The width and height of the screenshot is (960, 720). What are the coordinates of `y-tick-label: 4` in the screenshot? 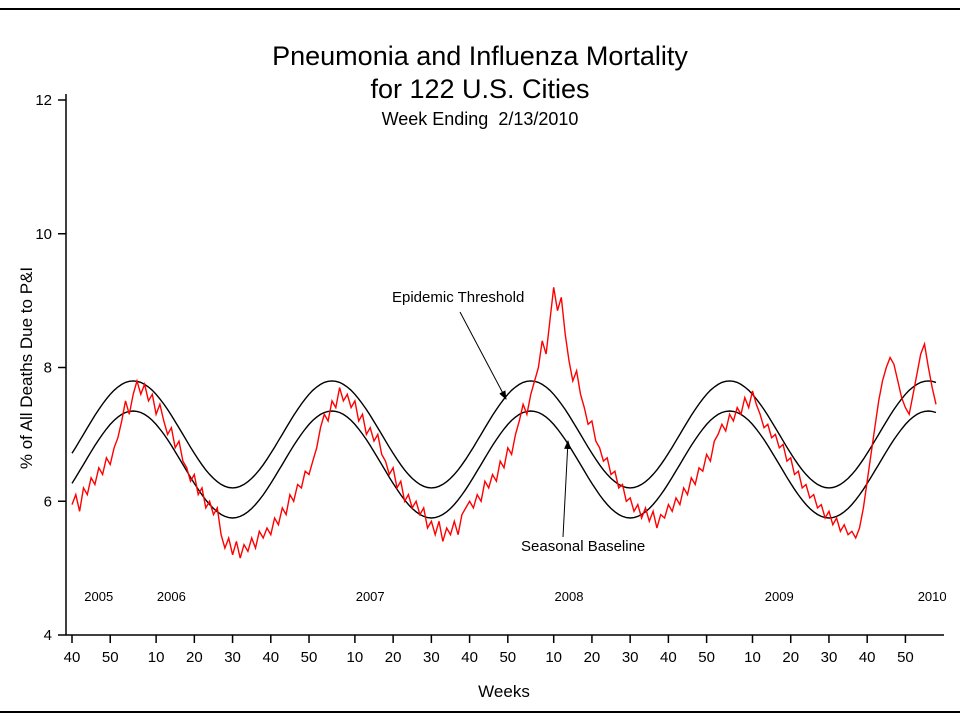 It's located at (48, 635).